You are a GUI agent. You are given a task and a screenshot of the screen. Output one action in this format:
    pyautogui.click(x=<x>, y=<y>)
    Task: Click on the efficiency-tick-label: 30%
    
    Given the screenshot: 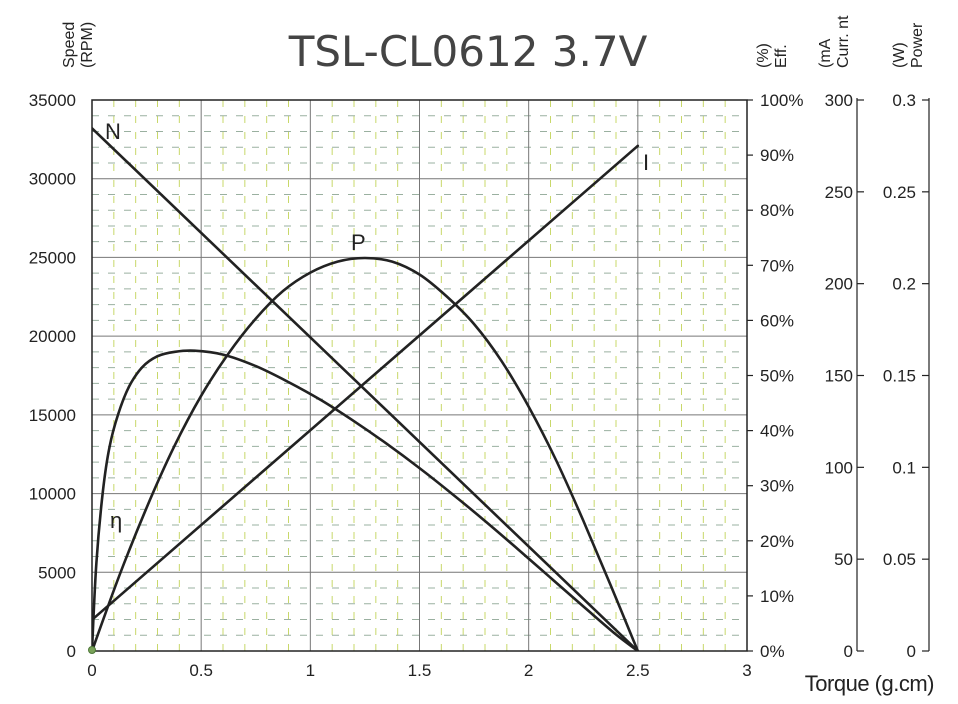 What is the action you would take?
    pyautogui.click(x=777, y=486)
    